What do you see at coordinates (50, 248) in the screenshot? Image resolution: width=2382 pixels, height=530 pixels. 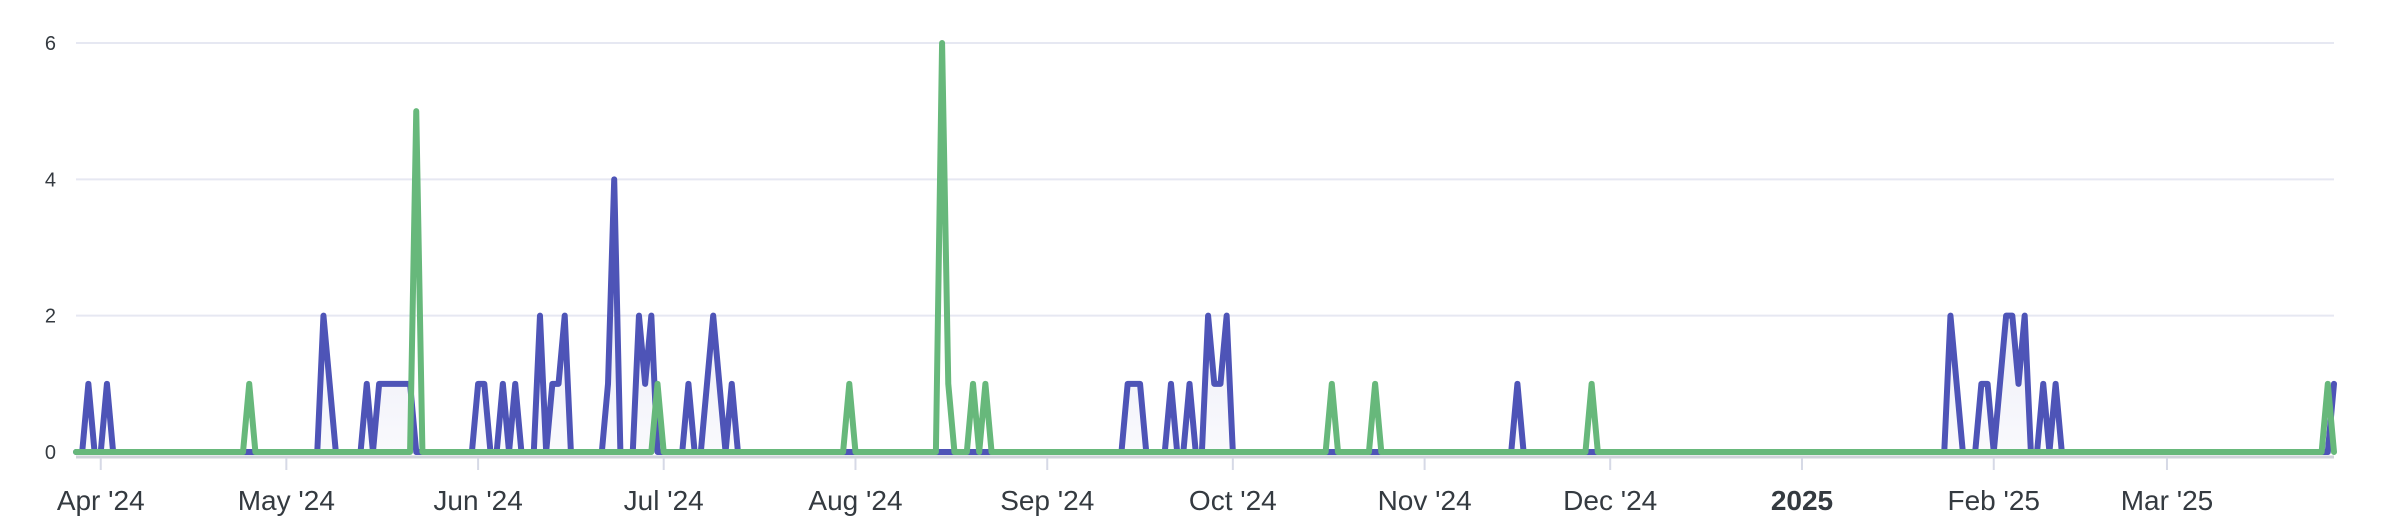 I see `y-axis: 0 2 4 6` at bounding box center [50, 248].